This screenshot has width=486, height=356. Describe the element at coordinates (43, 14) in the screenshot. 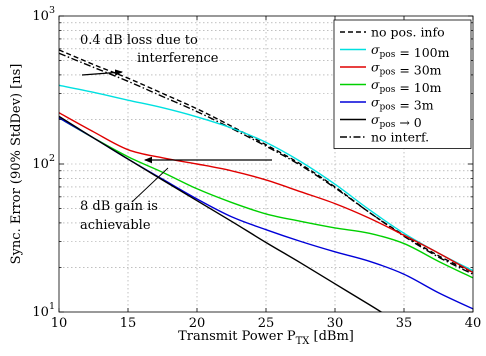

I see `y-tick-label: 10³` at that location.